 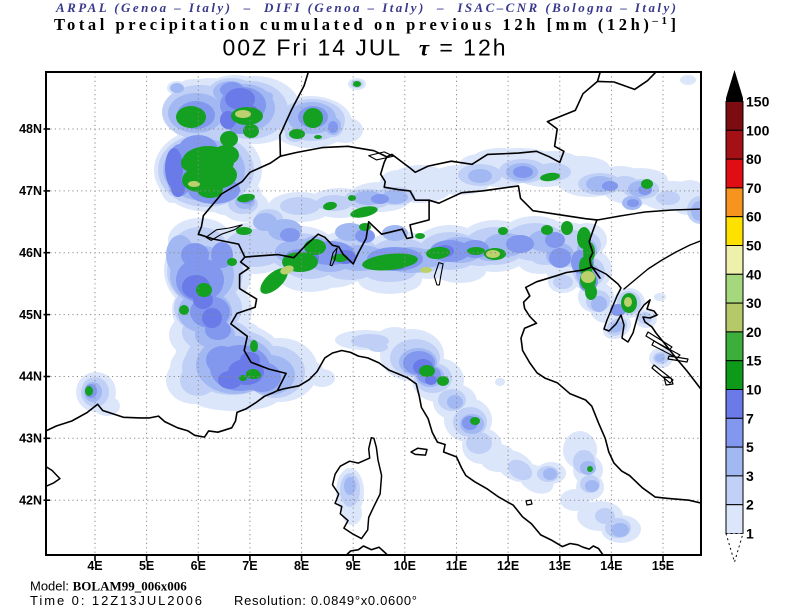 What do you see at coordinates (750, 476) in the screenshot?
I see `svg-text: 3` at bounding box center [750, 476].